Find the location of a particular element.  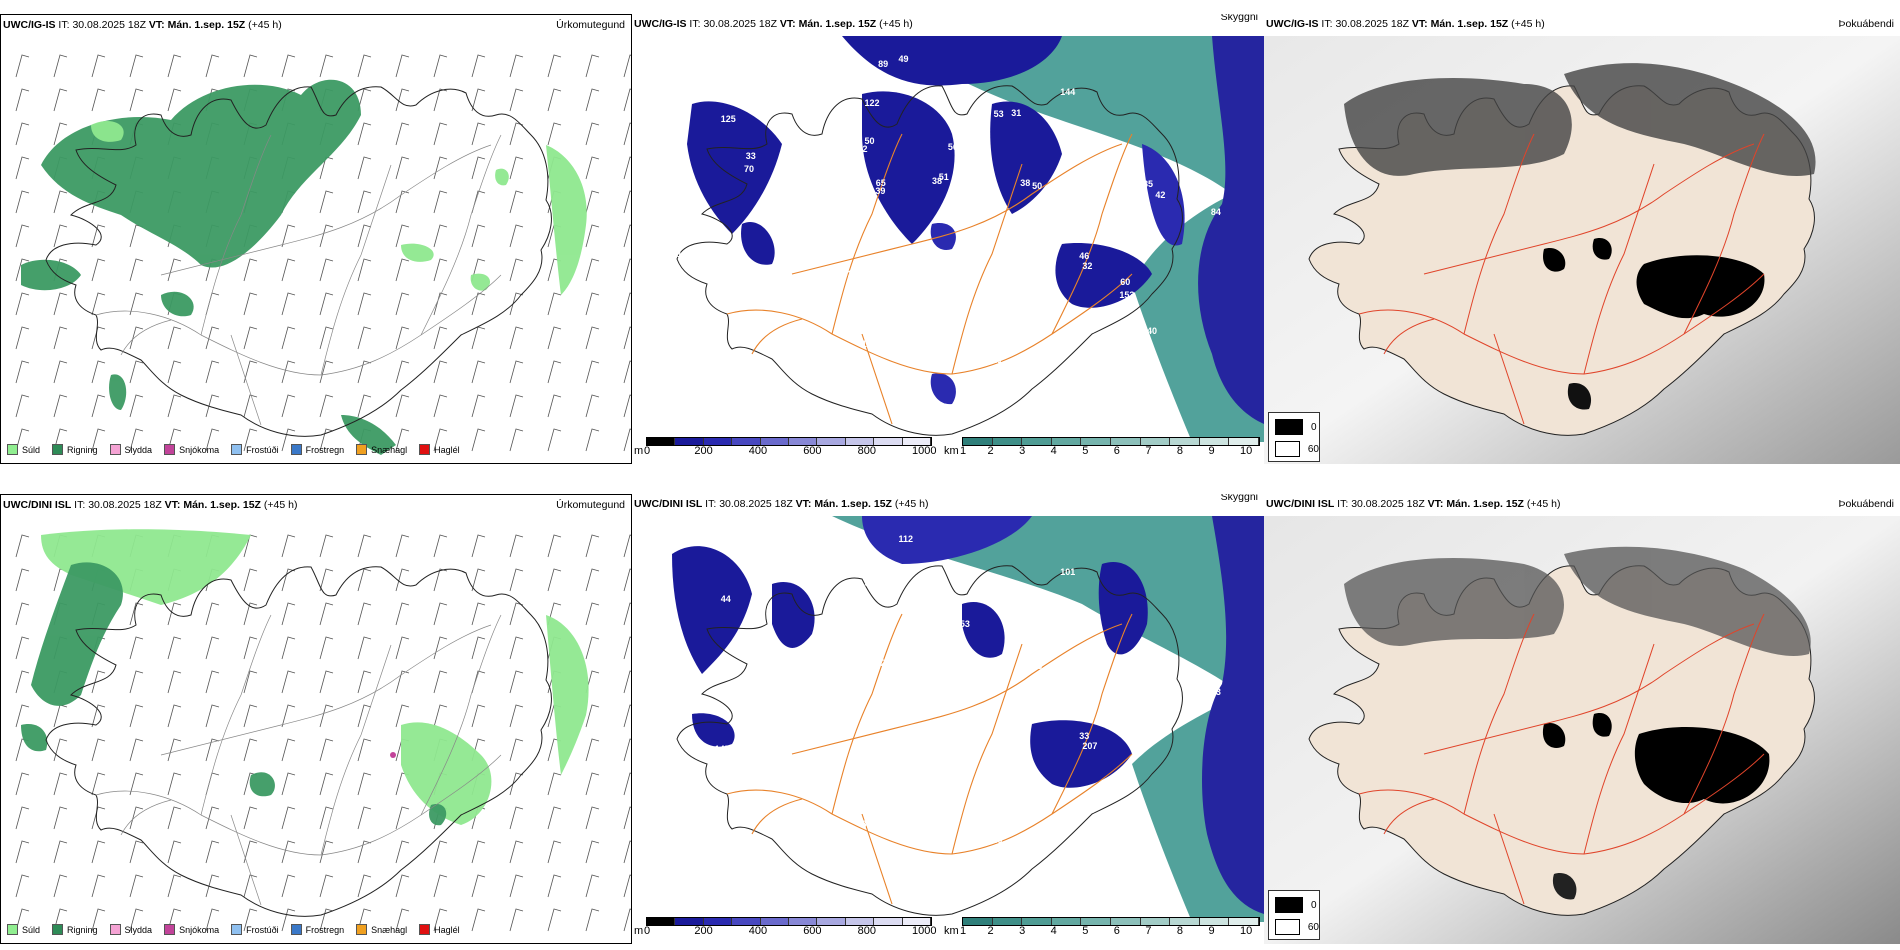

colorbar-tick: 10 is located at coordinates (1246, 931).